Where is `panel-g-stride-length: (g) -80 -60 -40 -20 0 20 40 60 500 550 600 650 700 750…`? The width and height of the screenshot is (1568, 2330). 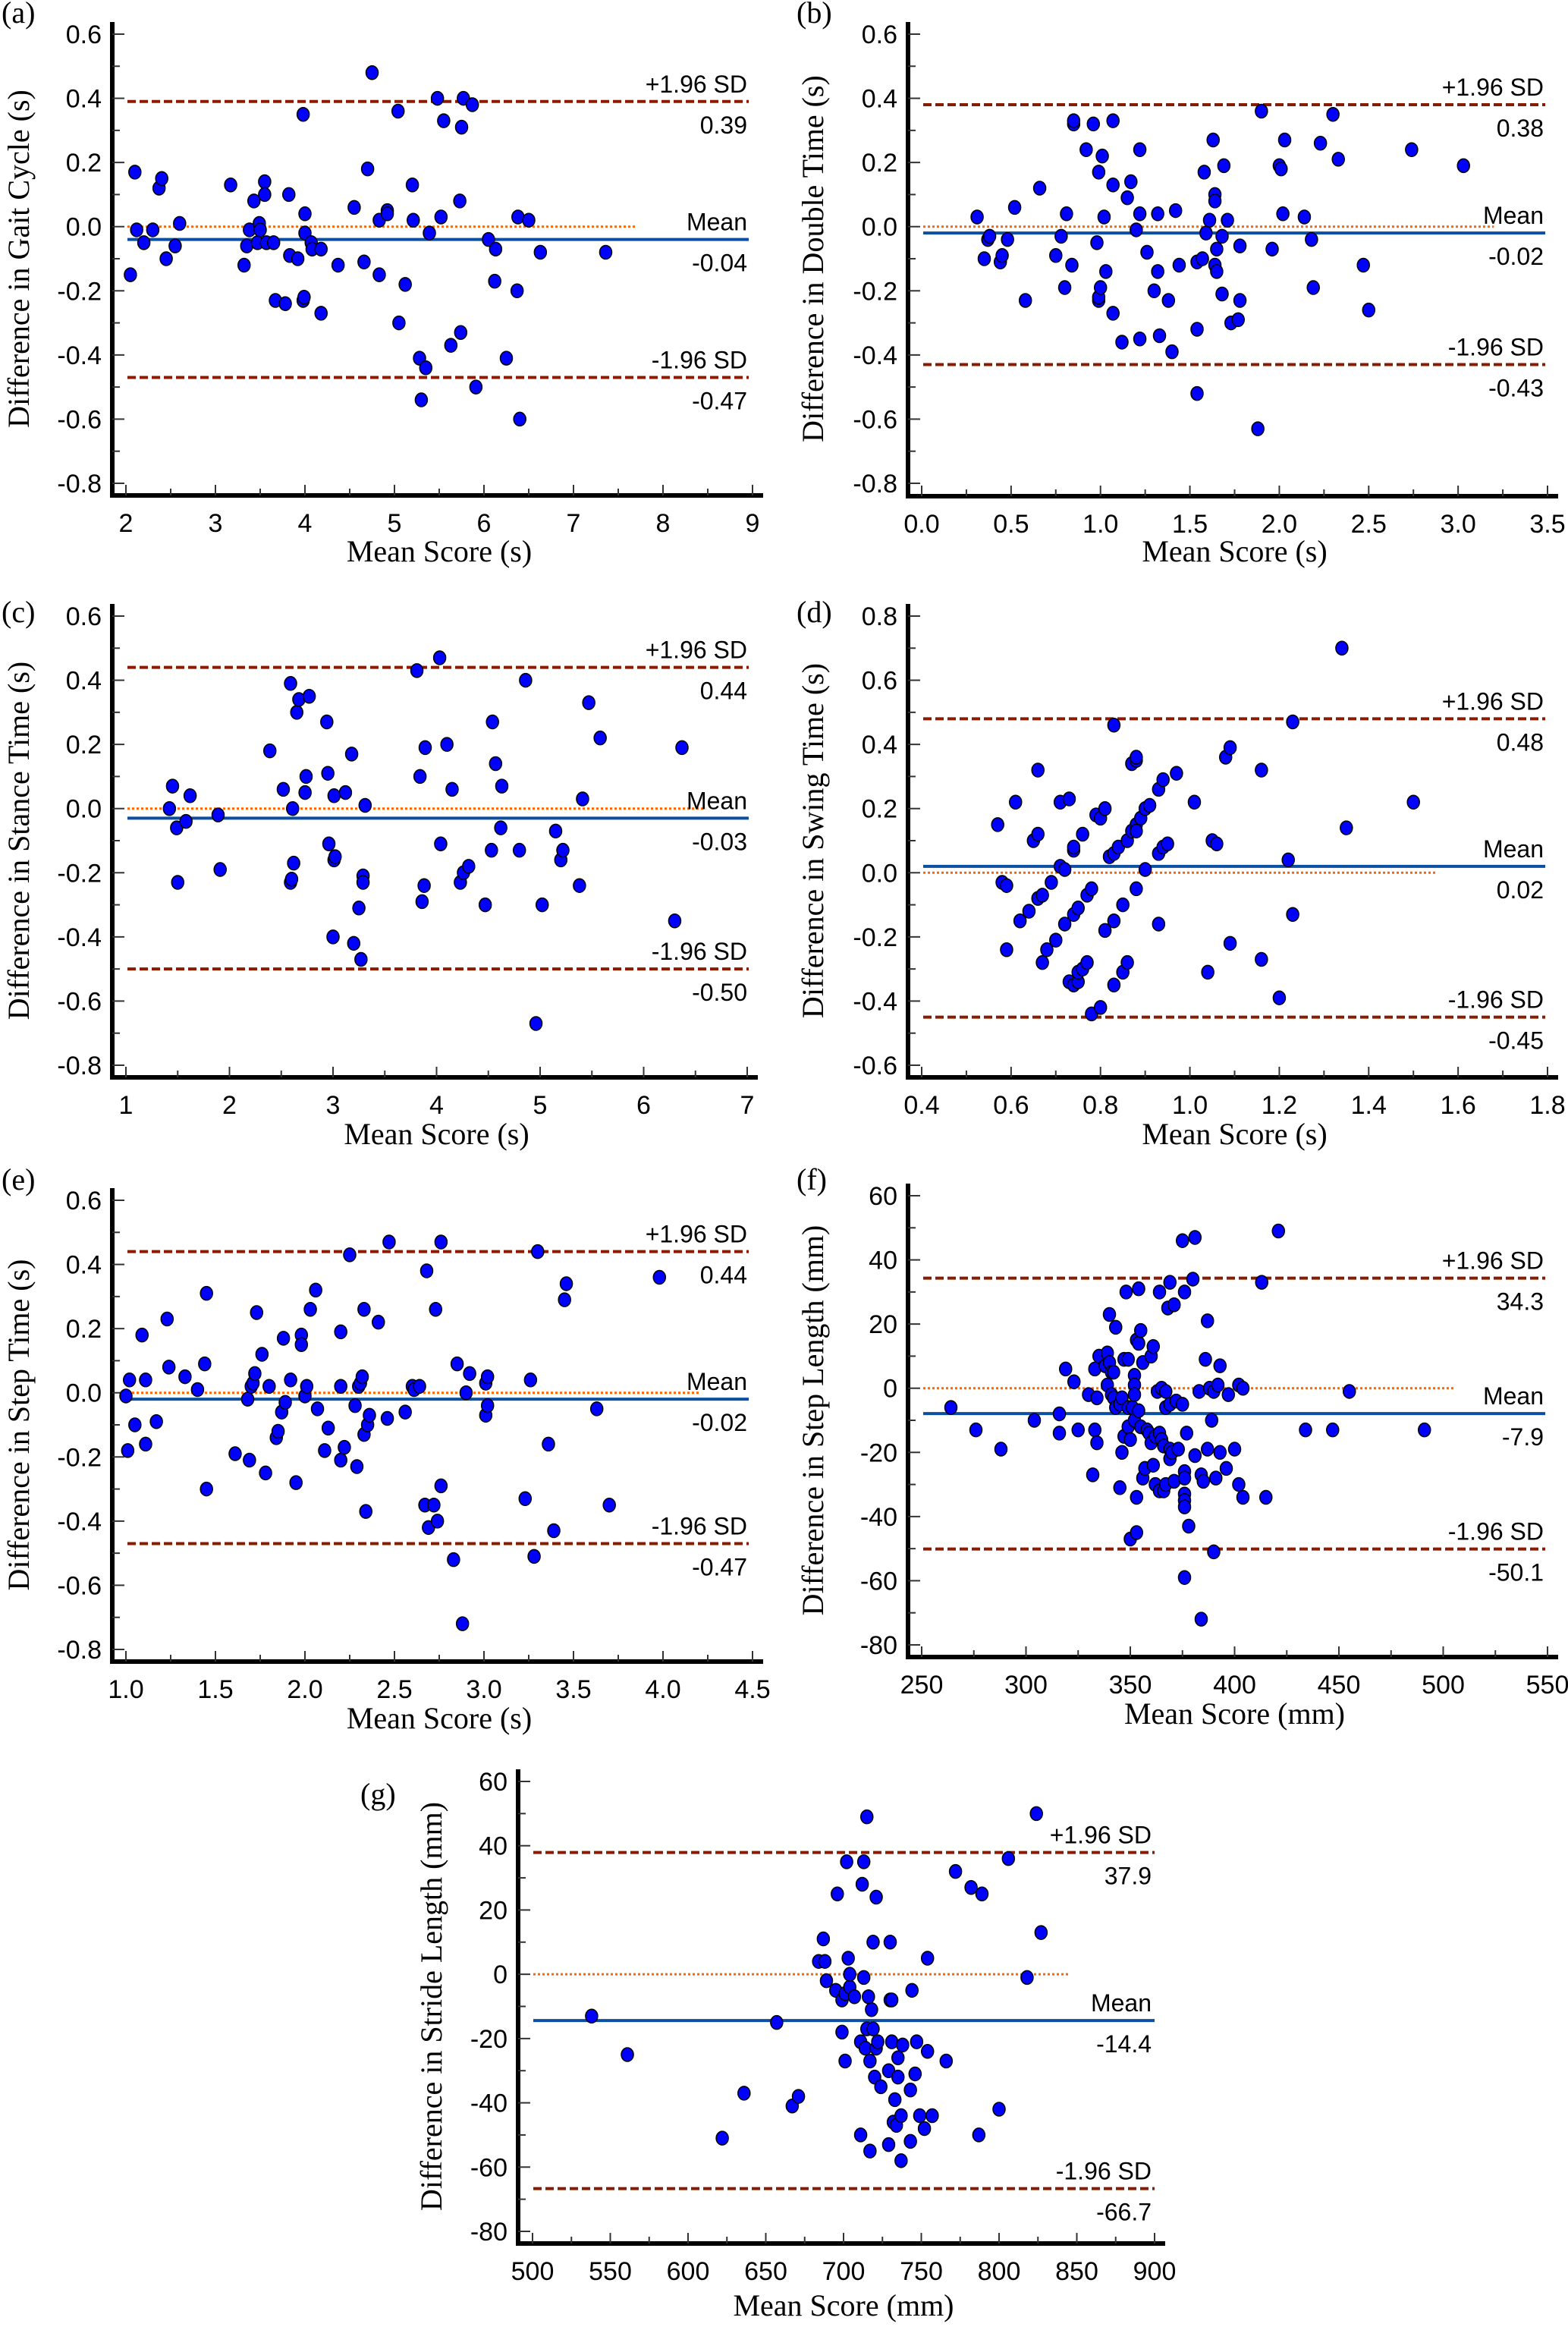
panel-g-stride-length: (g) -80 -60 -40 -20 0 20 40 60 500 550 600 650 700 750… is located at coordinates (768, 2045).